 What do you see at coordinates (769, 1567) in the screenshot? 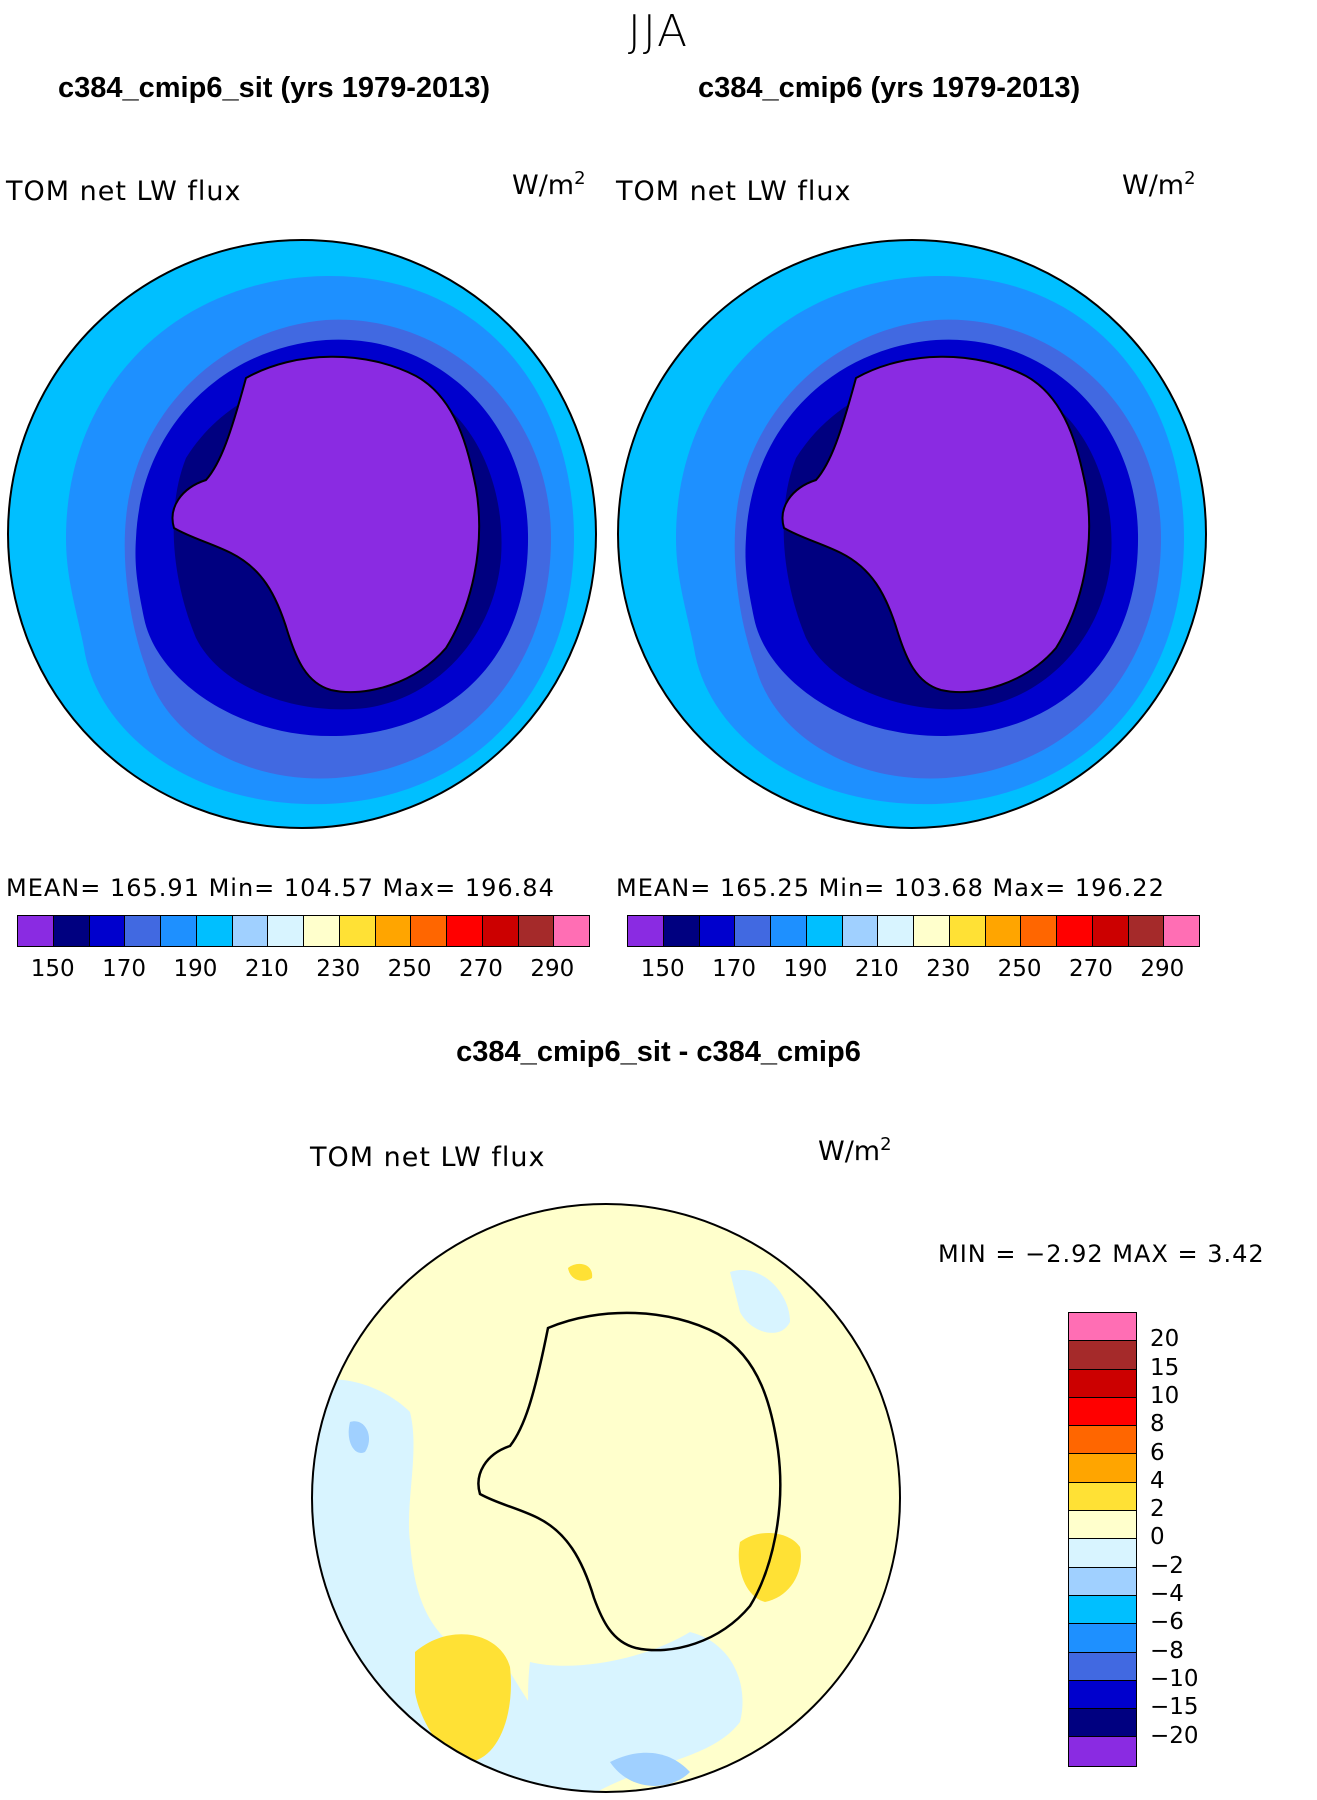
I see `diff-field-pos-east` at bounding box center [769, 1567].